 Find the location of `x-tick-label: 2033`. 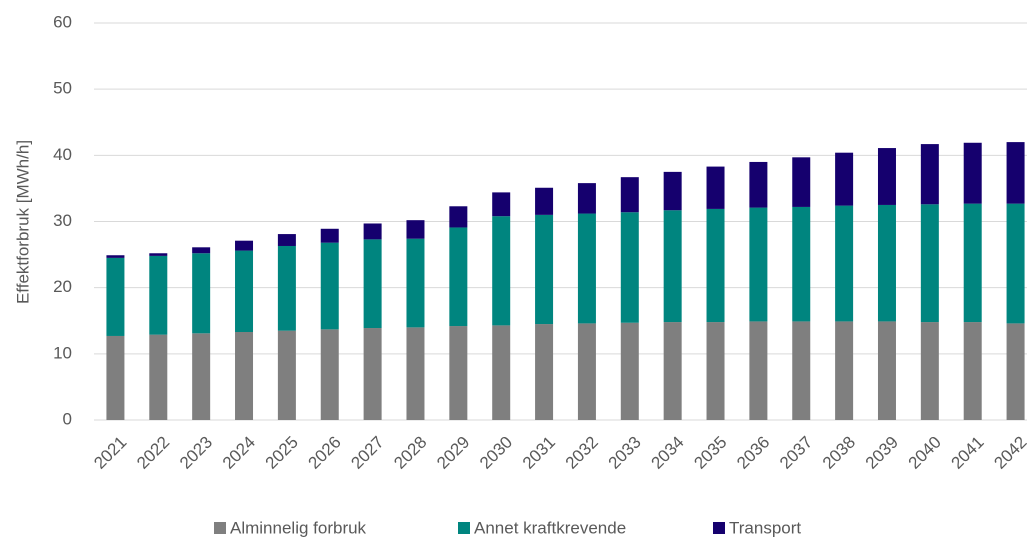

x-tick-label: 2033 is located at coordinates (625, 453).